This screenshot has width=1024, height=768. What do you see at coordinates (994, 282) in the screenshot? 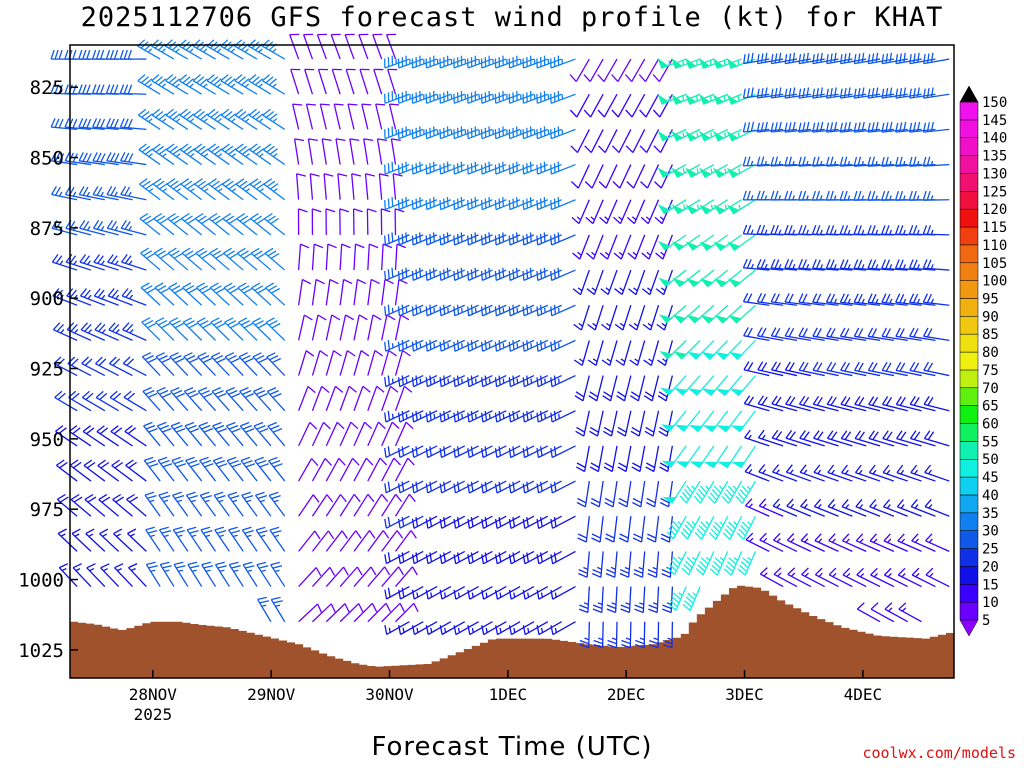
I see `colorbar-label: 100` at bounding box center [994, 282].